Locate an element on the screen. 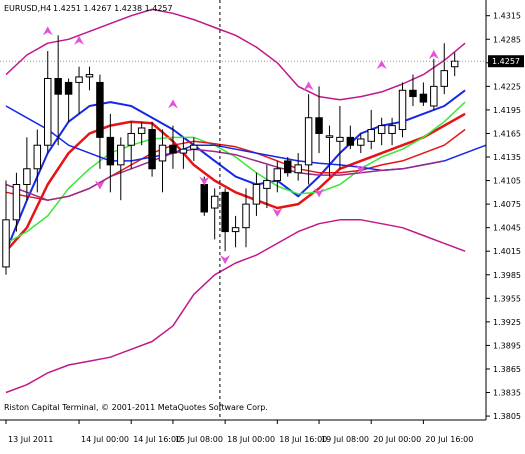  y-tick-label-1: 1.4285 is located at coordinates (507, 39).